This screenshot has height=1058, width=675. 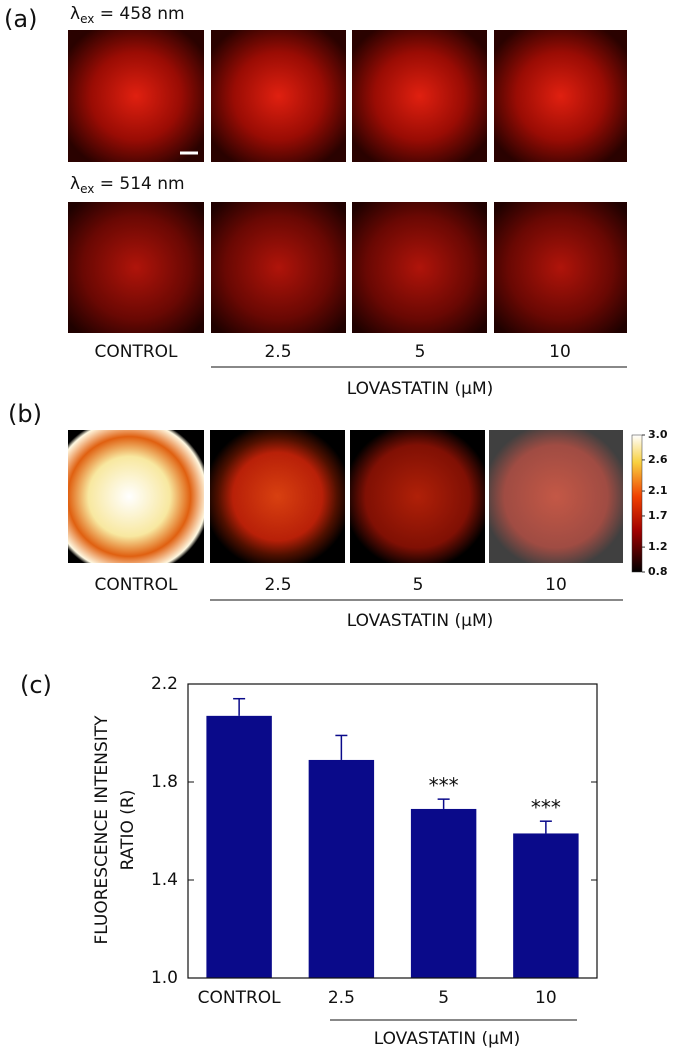 I want to click on x-tick-label: 10, so click(x=546, y=998).